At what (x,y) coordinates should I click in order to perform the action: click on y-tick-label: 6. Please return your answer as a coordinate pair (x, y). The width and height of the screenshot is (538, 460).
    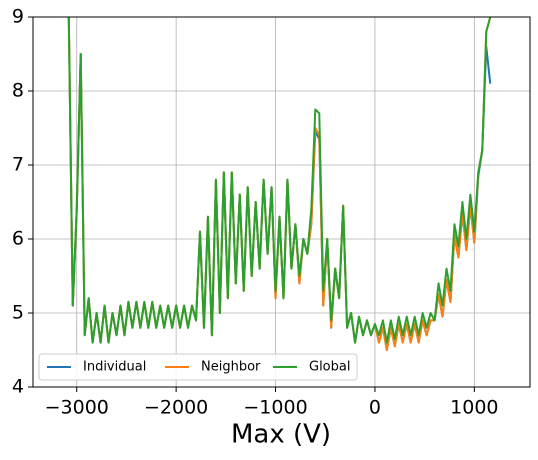
    Looking at the image, I should click on (18, 239).